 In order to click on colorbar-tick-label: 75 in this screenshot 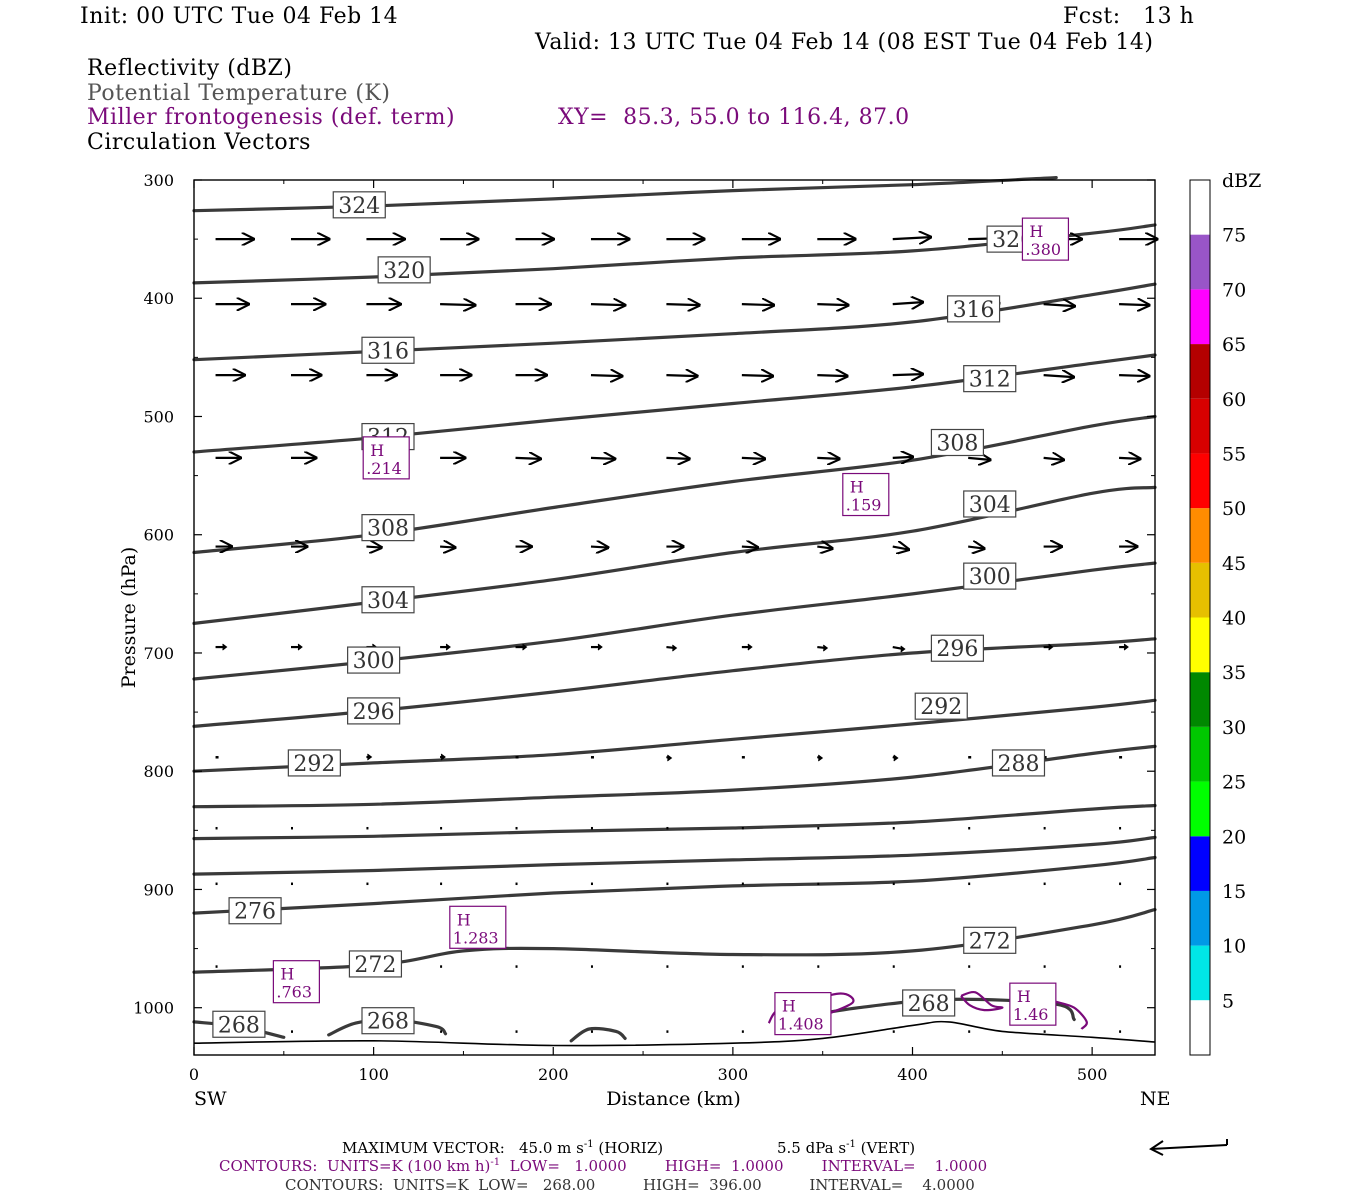, I will do `click(1234, 236)`.